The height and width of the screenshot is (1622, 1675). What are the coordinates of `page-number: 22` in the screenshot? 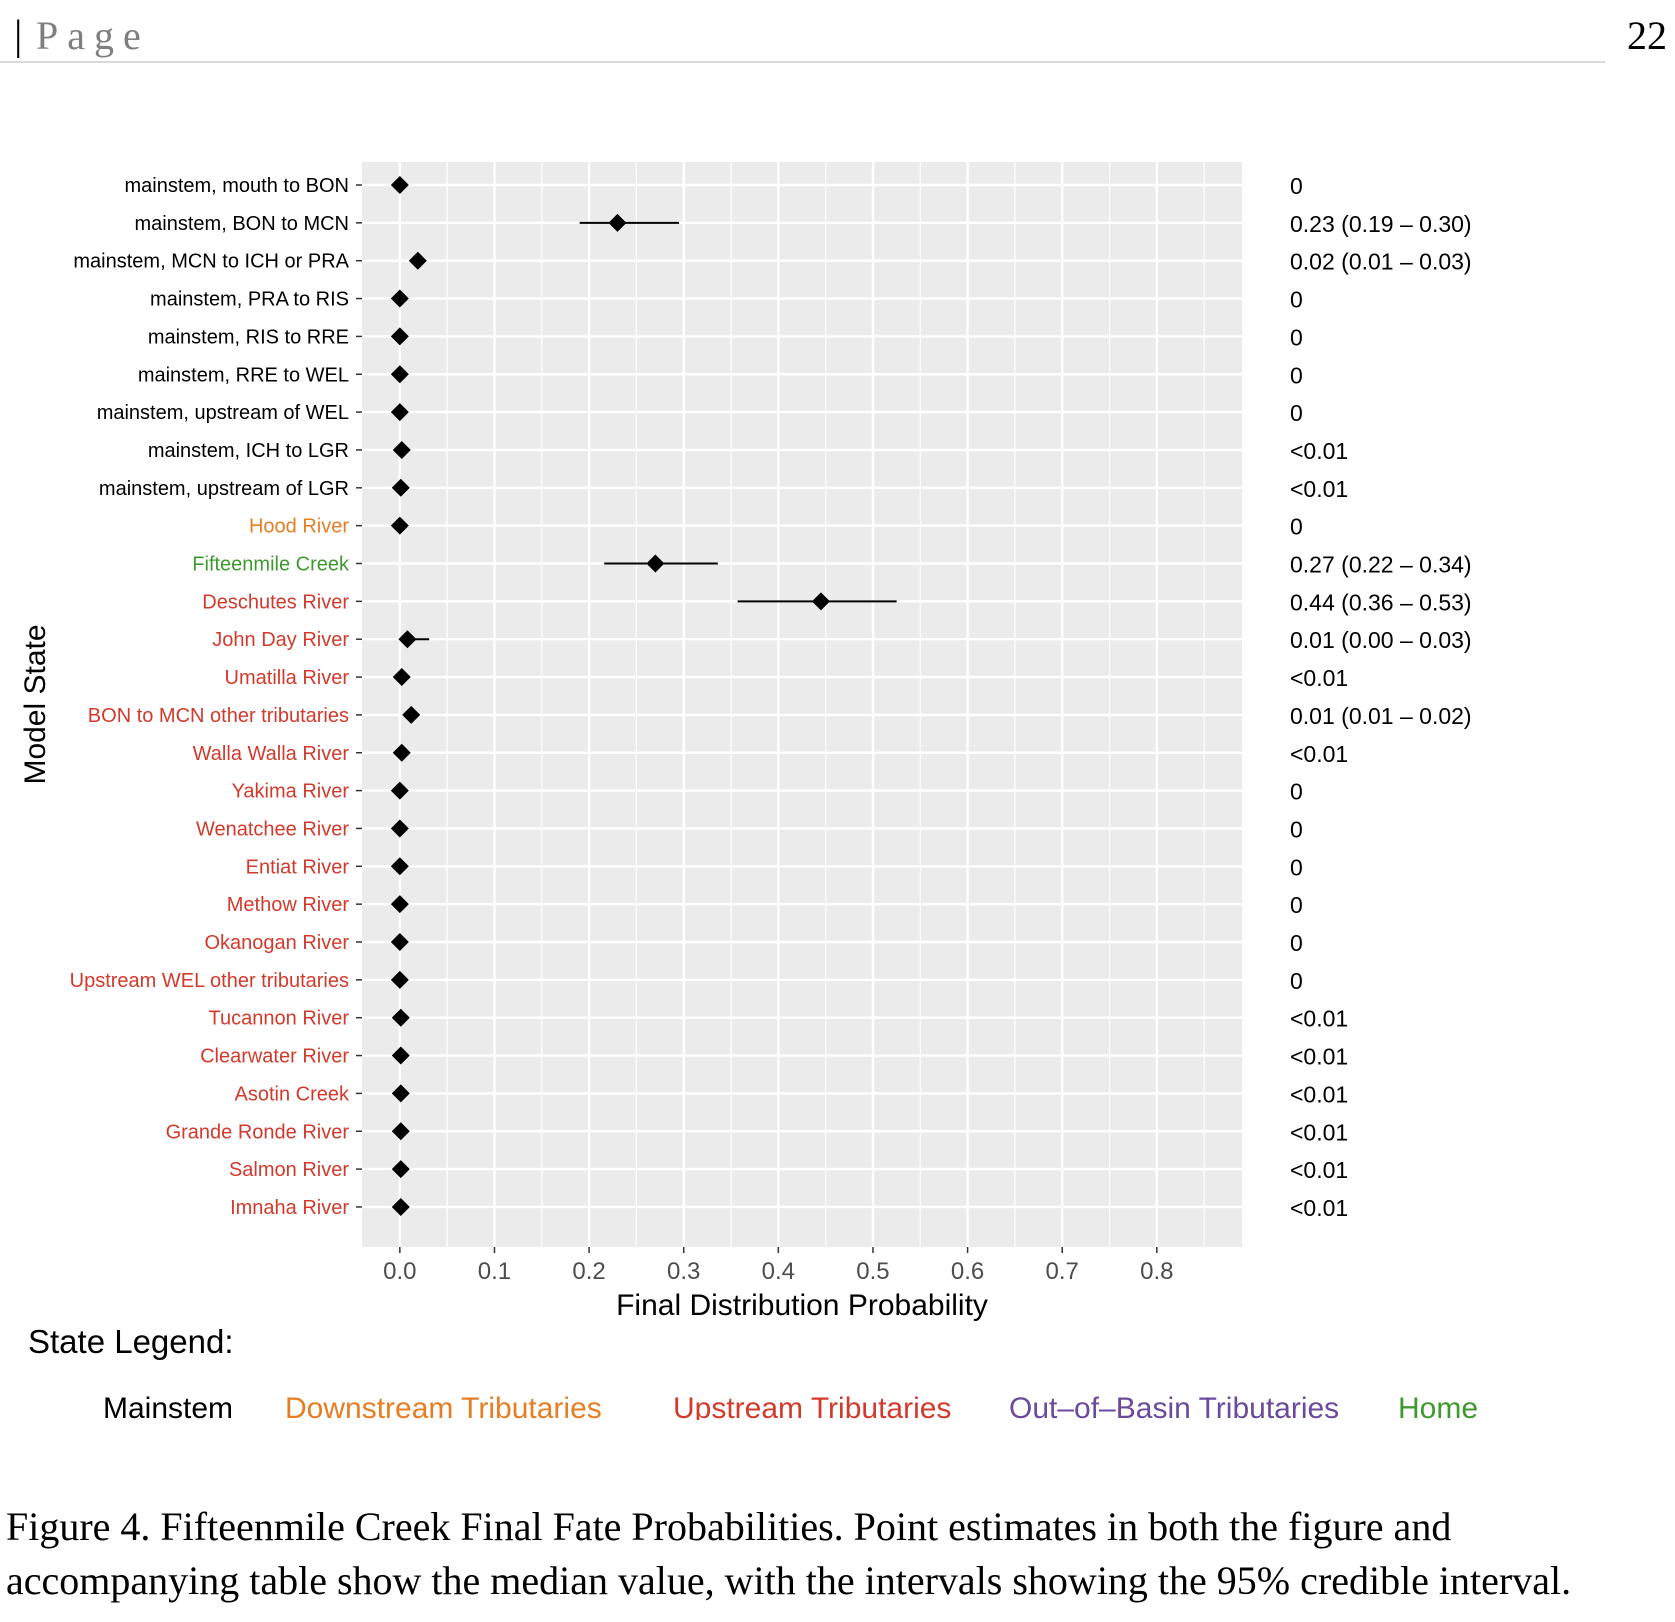 It's located at (1647, 35).